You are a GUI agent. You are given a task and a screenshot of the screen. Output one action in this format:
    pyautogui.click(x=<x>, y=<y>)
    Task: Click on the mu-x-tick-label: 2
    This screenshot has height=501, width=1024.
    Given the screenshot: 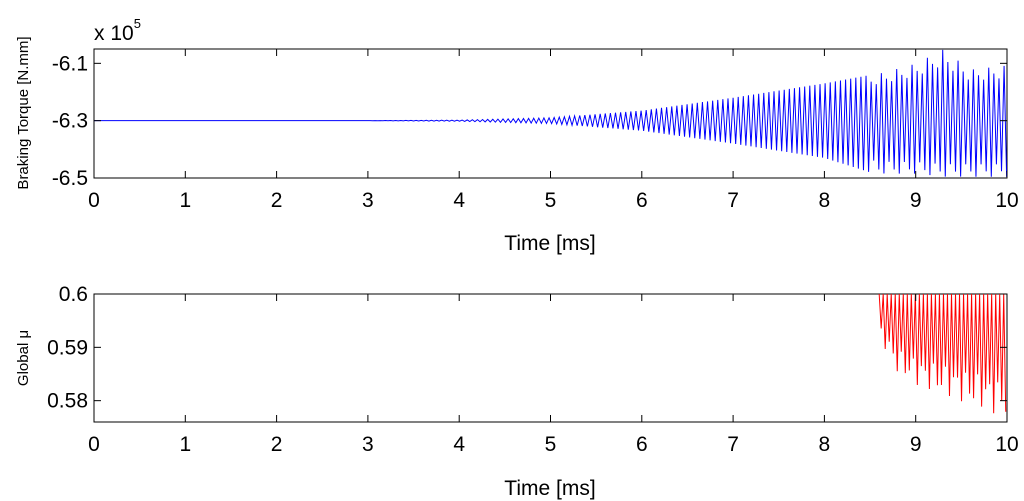 What is the action you would take?
    pyautogui.click(x=277, y=444)
    